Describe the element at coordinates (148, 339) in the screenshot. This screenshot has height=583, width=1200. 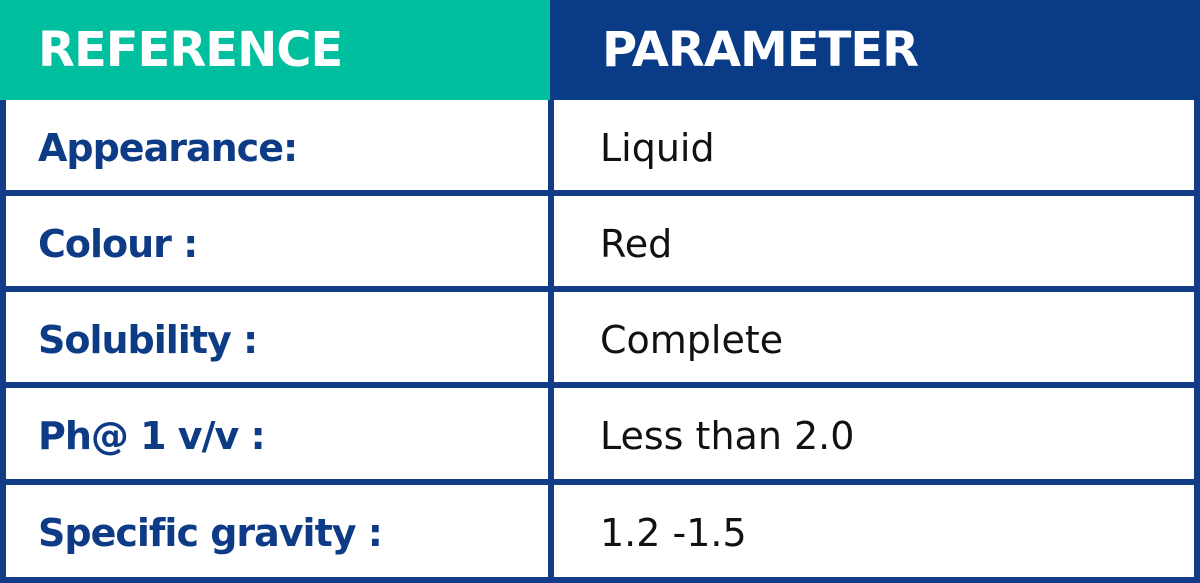
I see `reference-cell: Solubility :` at that location.